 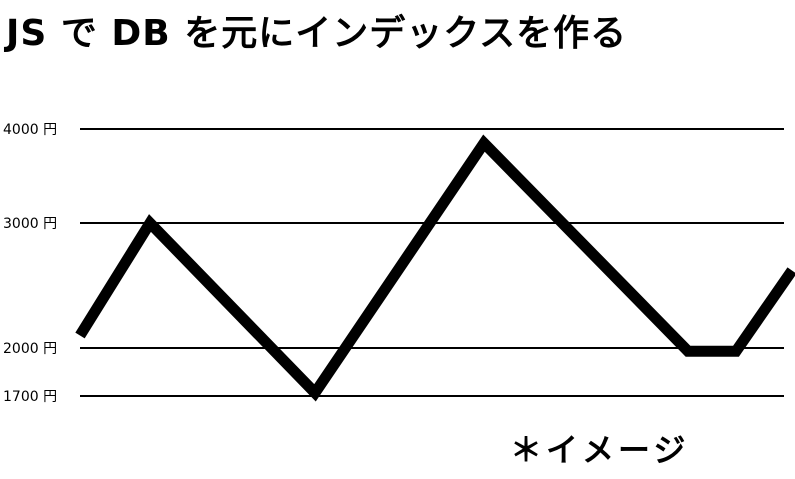 I want to click on y-tick-label: 4000 円, so click(x=30, y=130).